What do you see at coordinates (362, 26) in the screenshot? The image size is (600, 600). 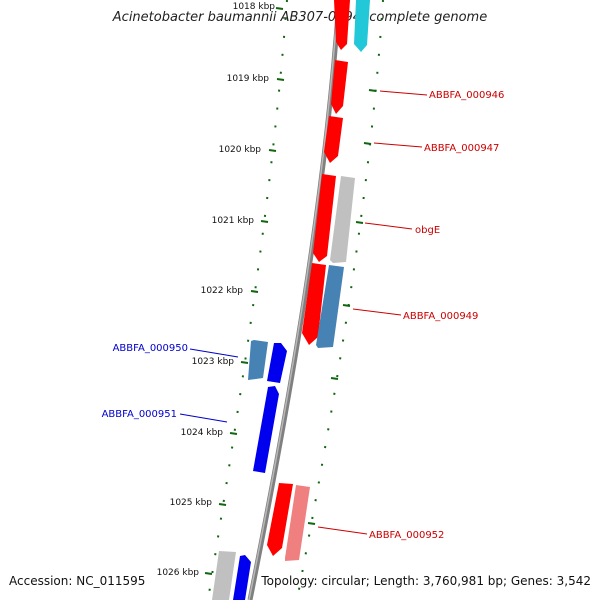 I see `gene-cyan-top` at bounding box center [362, 26].